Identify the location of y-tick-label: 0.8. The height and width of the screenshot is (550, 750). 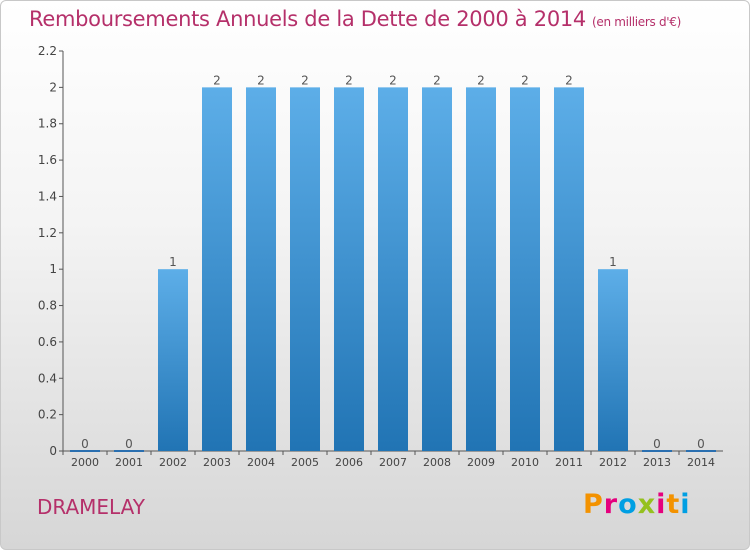
(47, 306).